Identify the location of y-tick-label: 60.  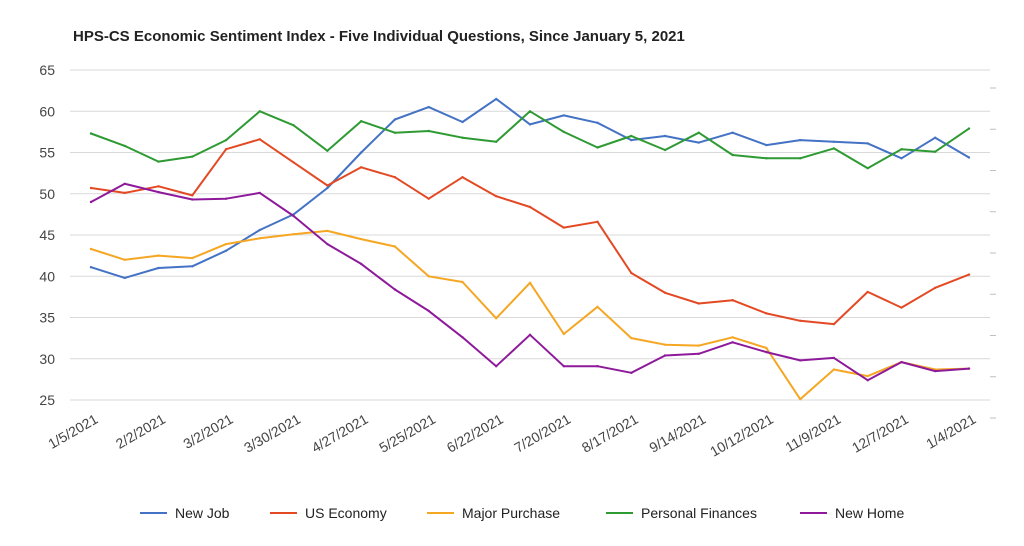
(47, 111).